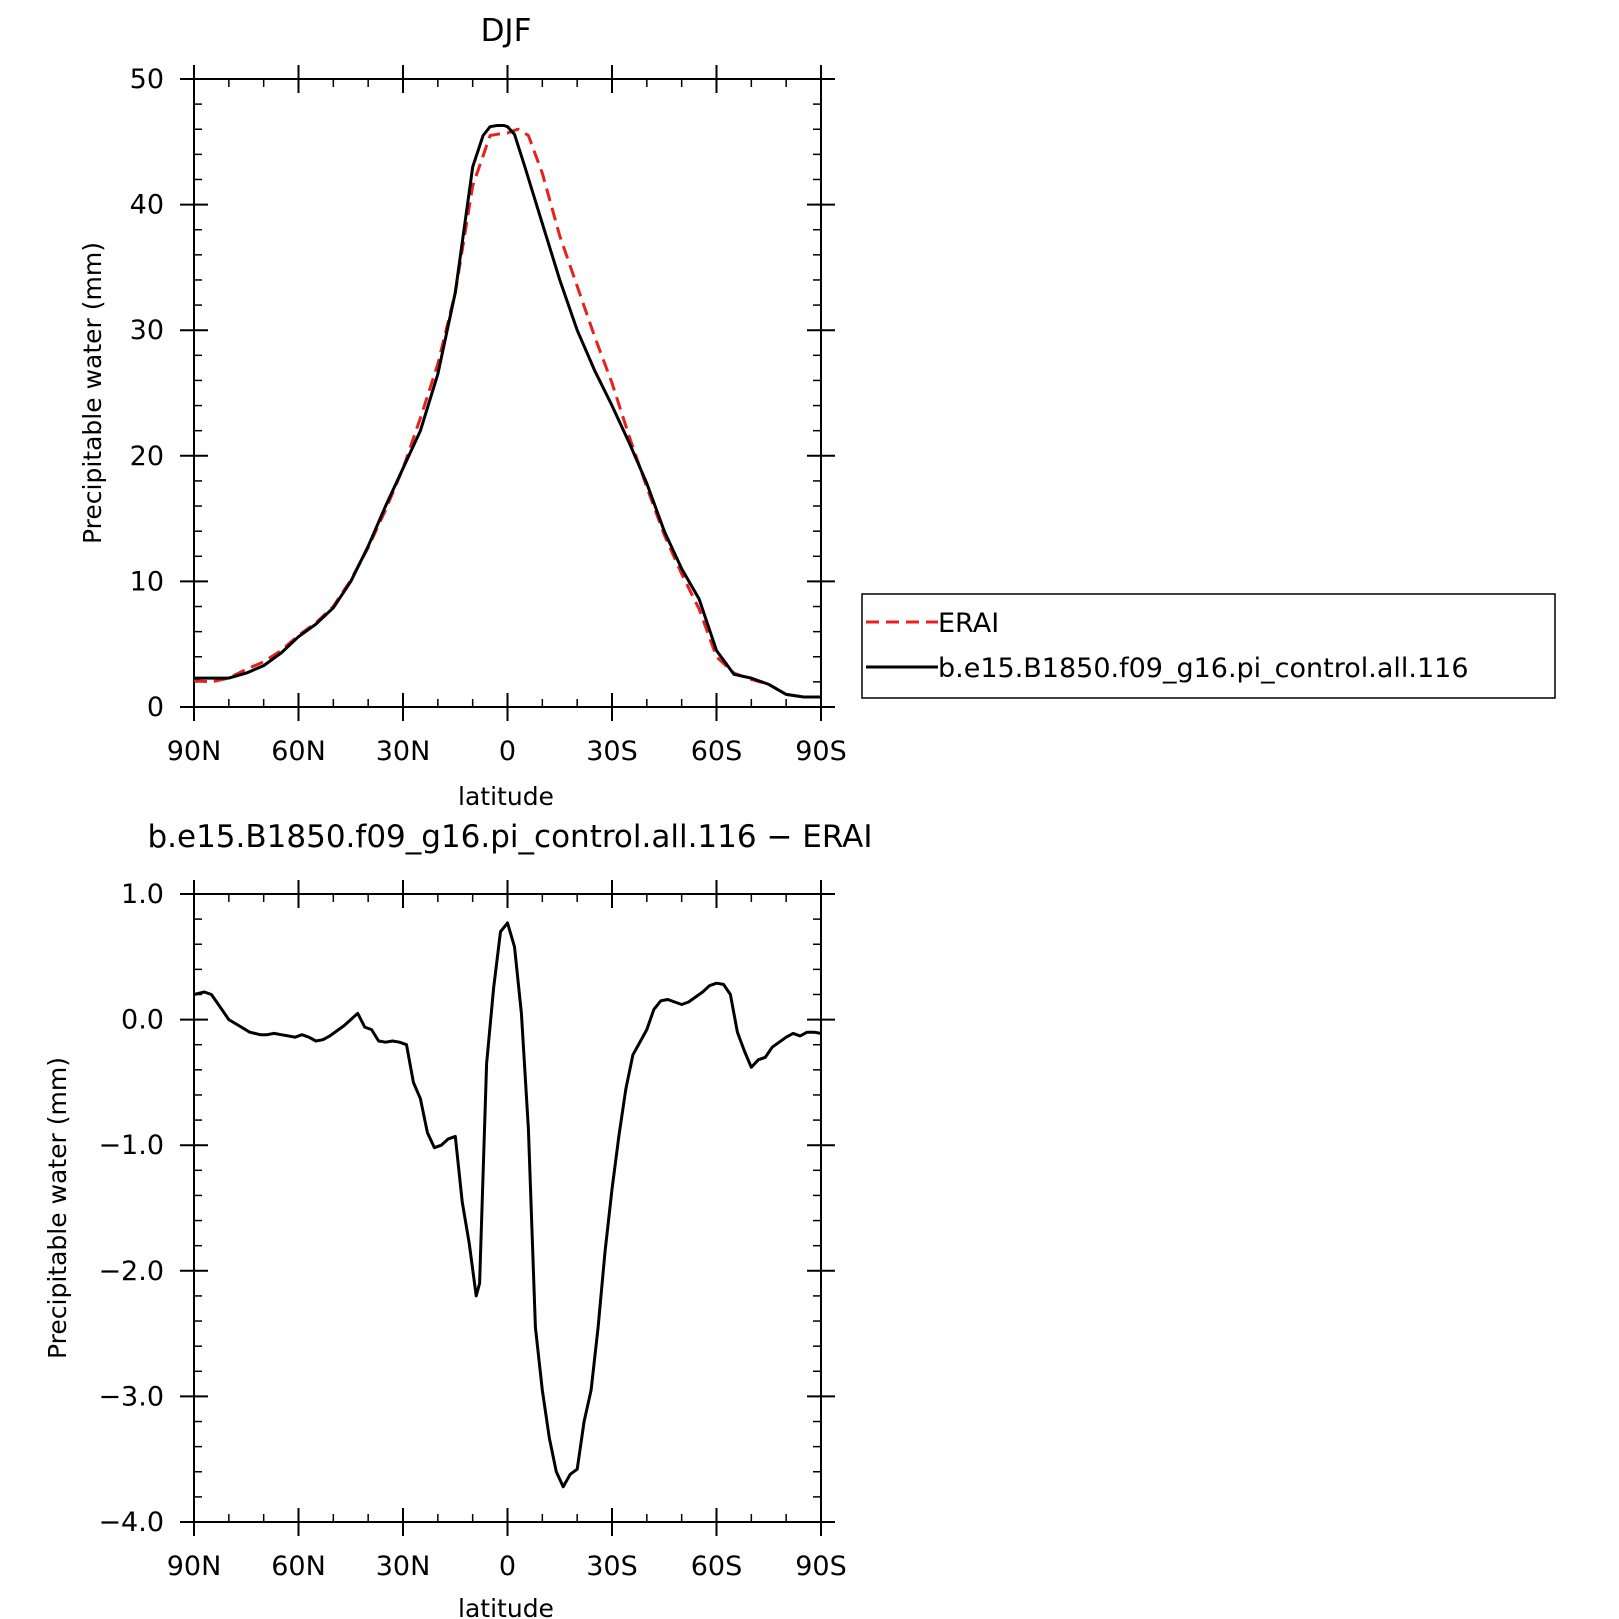  What do you see at coordinates (968, 623) in the screenshot?
I see `legend-label-erai: ERAI` at bounding box center [968, 623].